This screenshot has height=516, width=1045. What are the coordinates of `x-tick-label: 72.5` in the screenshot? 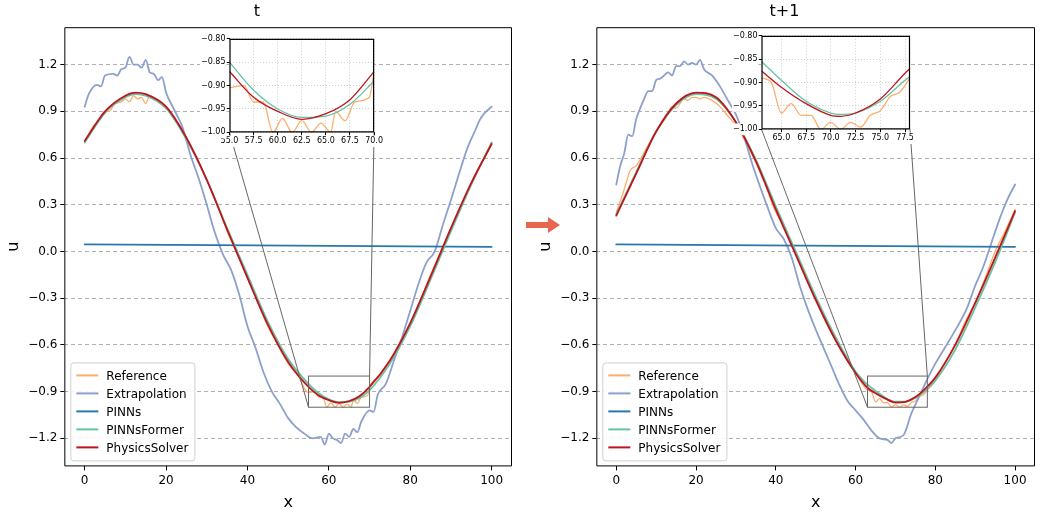 It's located at (855, 138).